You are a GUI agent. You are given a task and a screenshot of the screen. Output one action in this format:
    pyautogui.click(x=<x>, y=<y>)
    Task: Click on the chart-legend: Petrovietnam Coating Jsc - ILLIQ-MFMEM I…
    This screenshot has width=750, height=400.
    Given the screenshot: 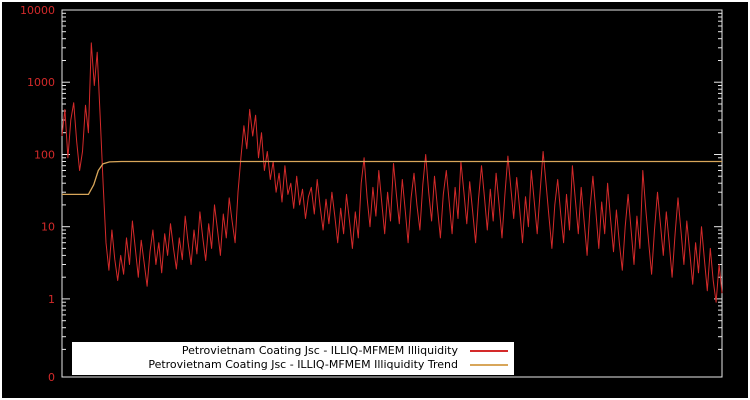 What is the action you would take?
    pyautogui.click(x=293, y=358)
    